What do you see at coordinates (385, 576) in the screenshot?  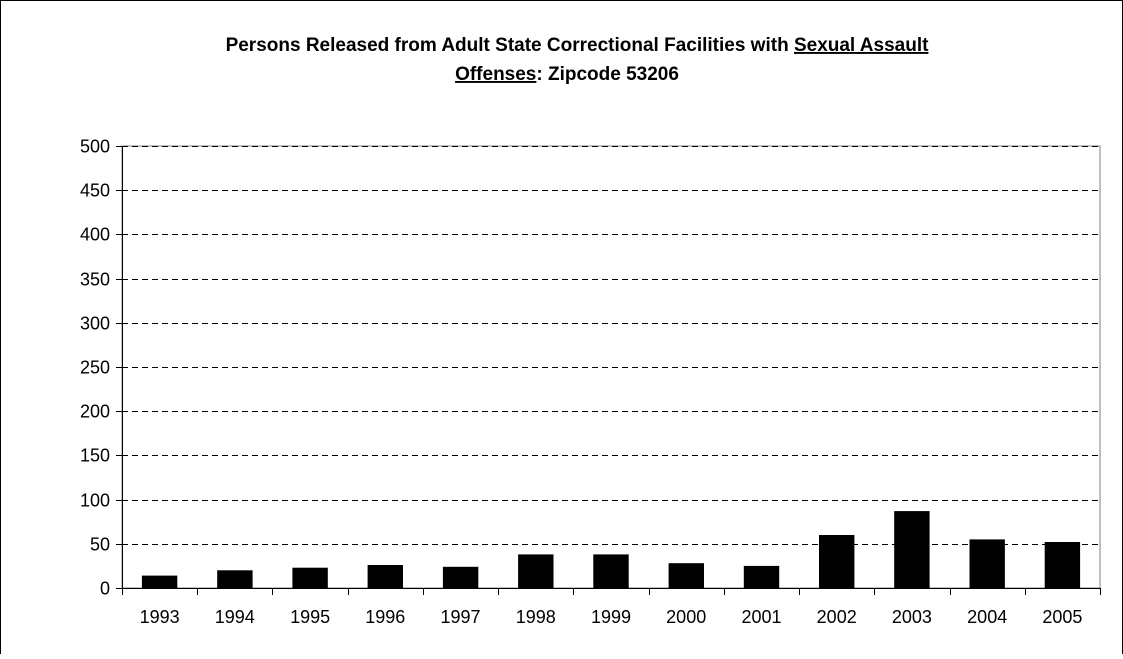 I see `bar-1996` at bounding box center [385, 576].